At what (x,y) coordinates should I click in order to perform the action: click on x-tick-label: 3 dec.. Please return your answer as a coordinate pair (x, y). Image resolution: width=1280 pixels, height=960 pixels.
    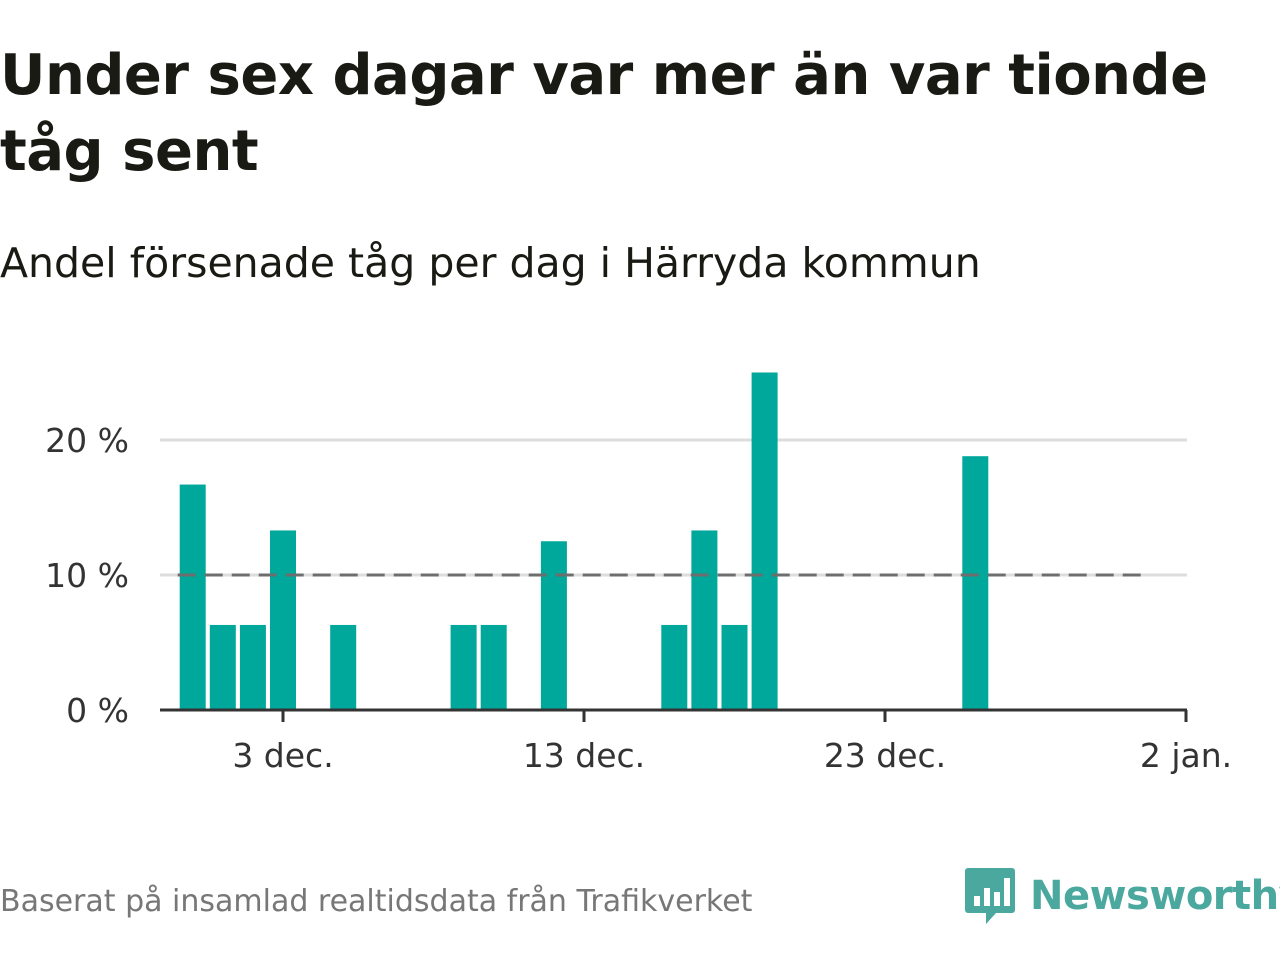
    Looking at the image, I should click on (282, 755).